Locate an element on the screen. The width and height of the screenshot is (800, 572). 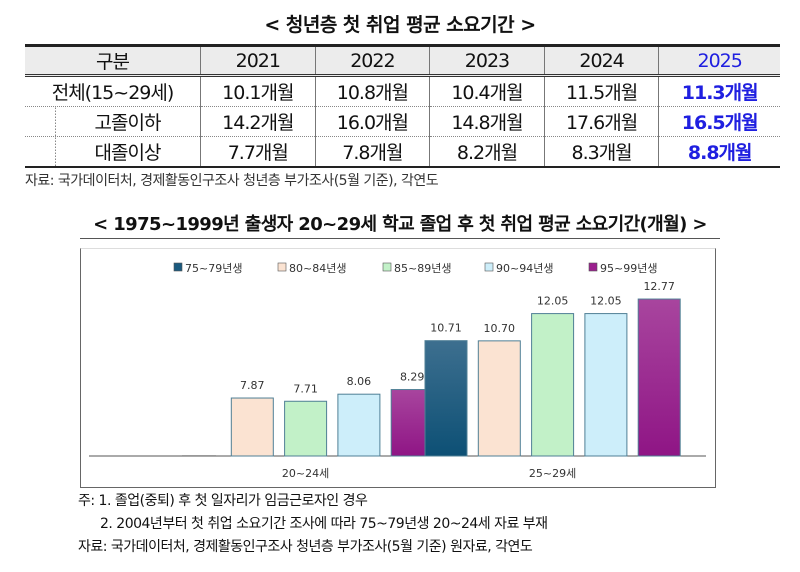
header-year: 2021 is located at coordinates (258, 60).